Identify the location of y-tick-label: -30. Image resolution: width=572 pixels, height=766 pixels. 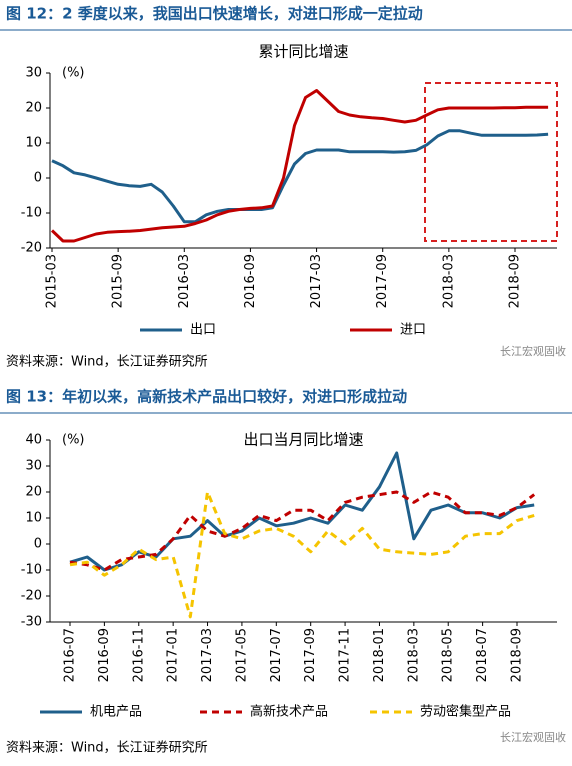
(31, 622).